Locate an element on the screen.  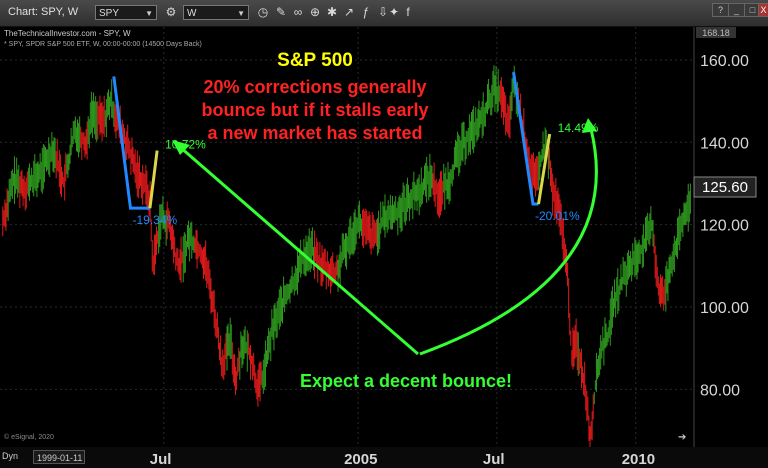
bounce-annotation: Expect a decent bounce! is located at coordinates (406, 381).